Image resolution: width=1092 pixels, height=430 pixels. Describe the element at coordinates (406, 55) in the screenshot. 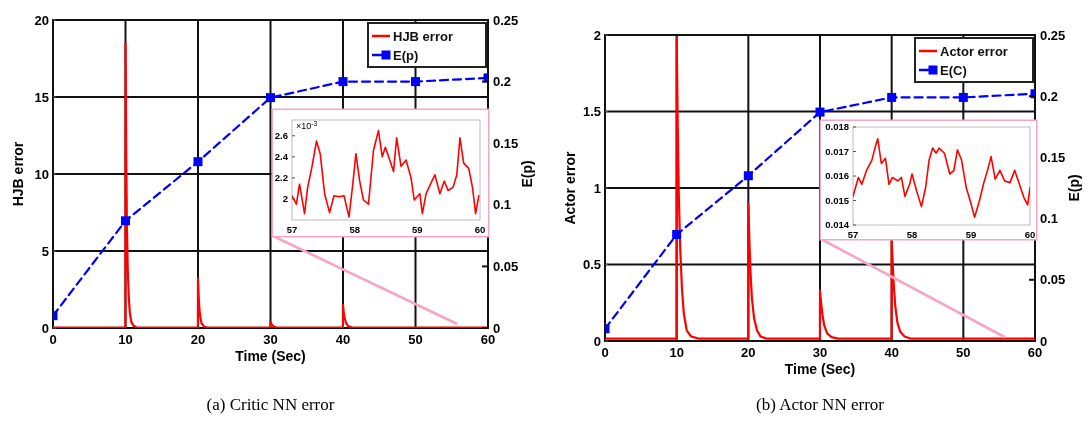

I see `legend-label: E(p)` at that location.